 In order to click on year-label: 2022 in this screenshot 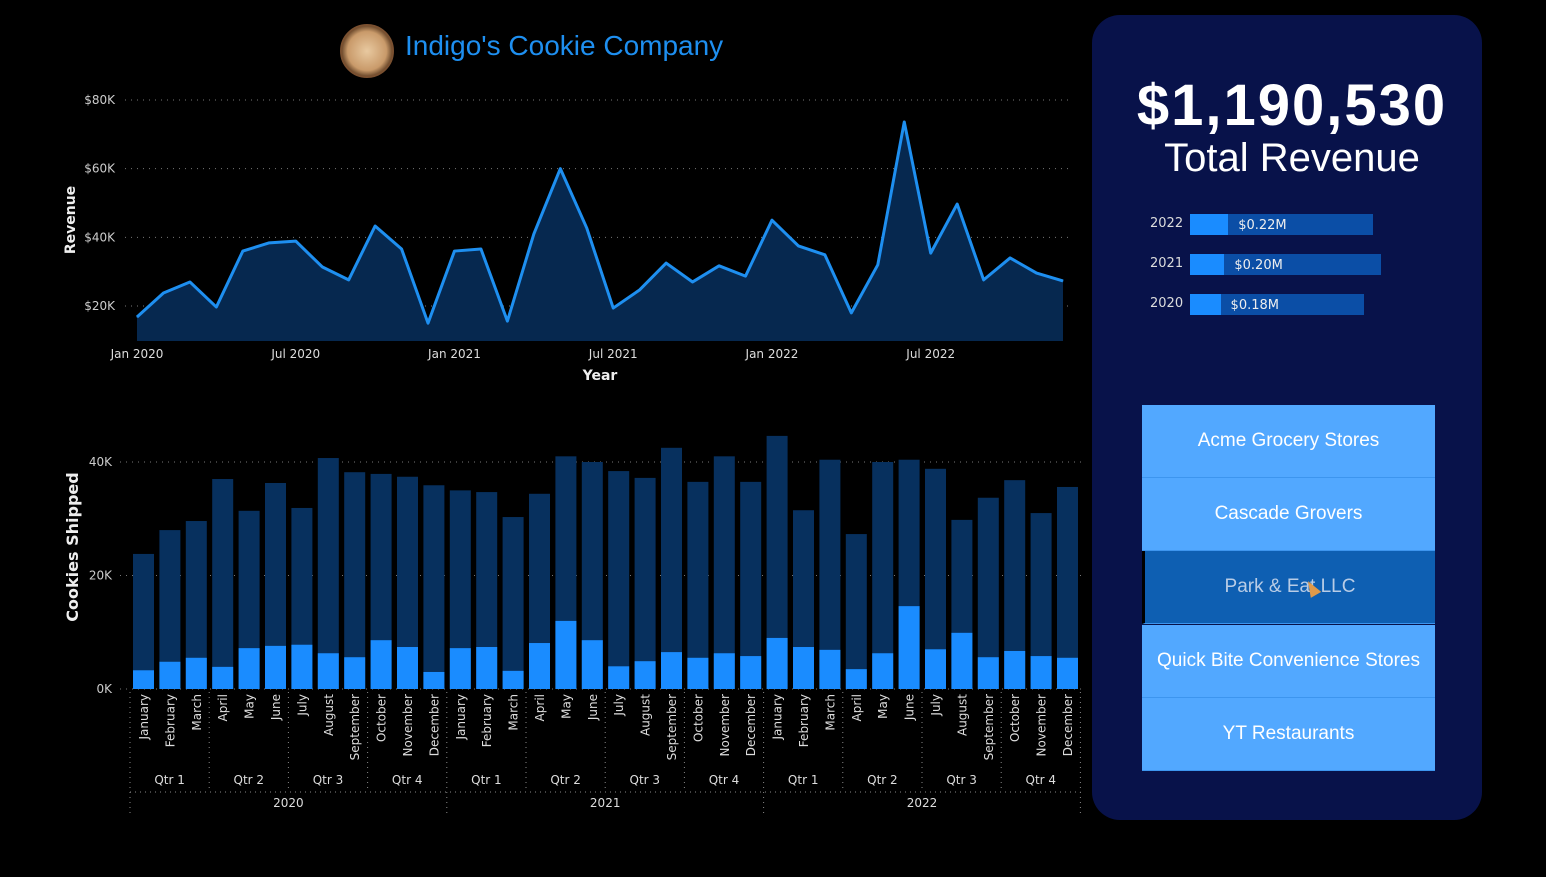, I will do `click(922, 803)`.